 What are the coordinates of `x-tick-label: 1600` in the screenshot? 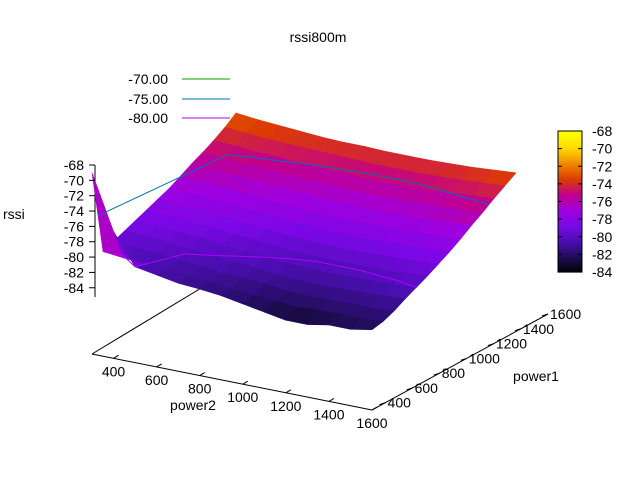 It's located at (371, 423).